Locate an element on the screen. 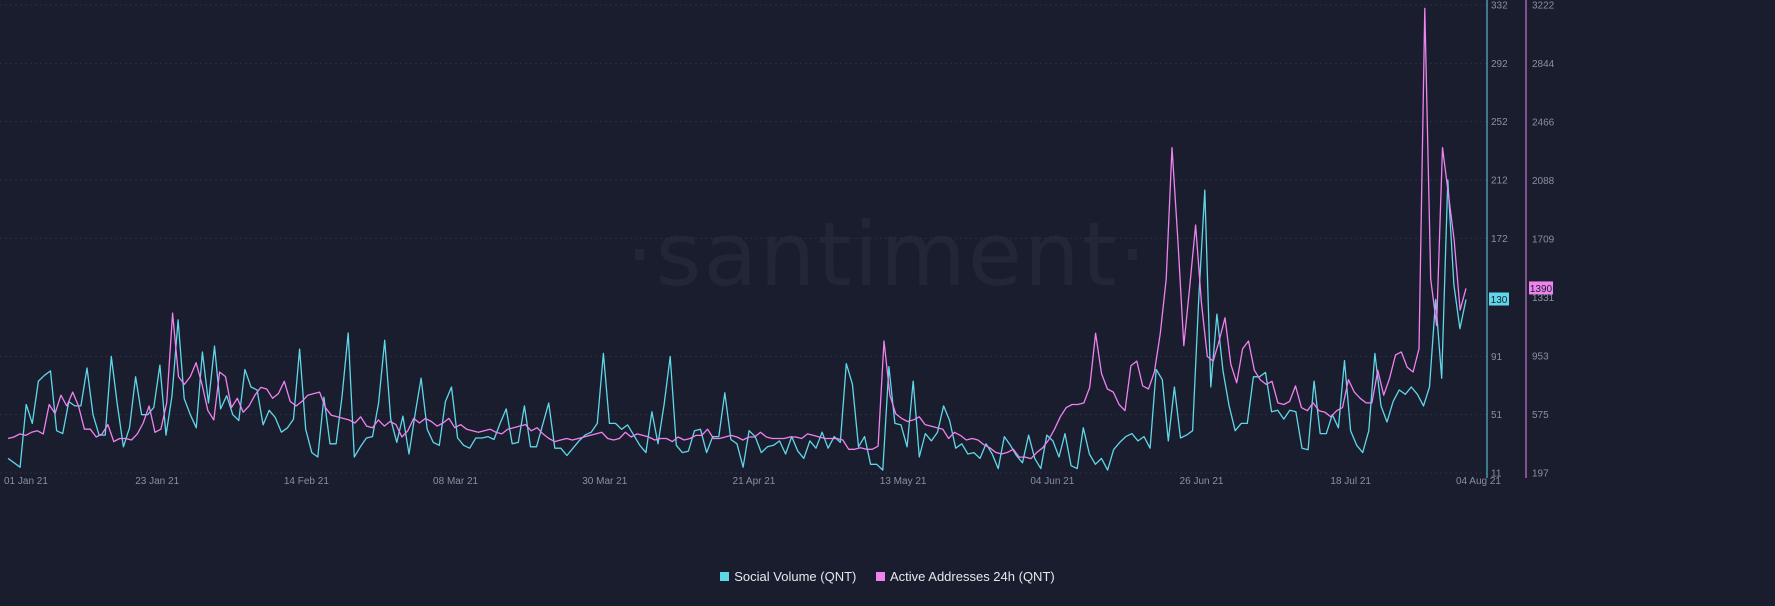  right-tick-label-0: 3222 is located at coordinates (1543, 6).